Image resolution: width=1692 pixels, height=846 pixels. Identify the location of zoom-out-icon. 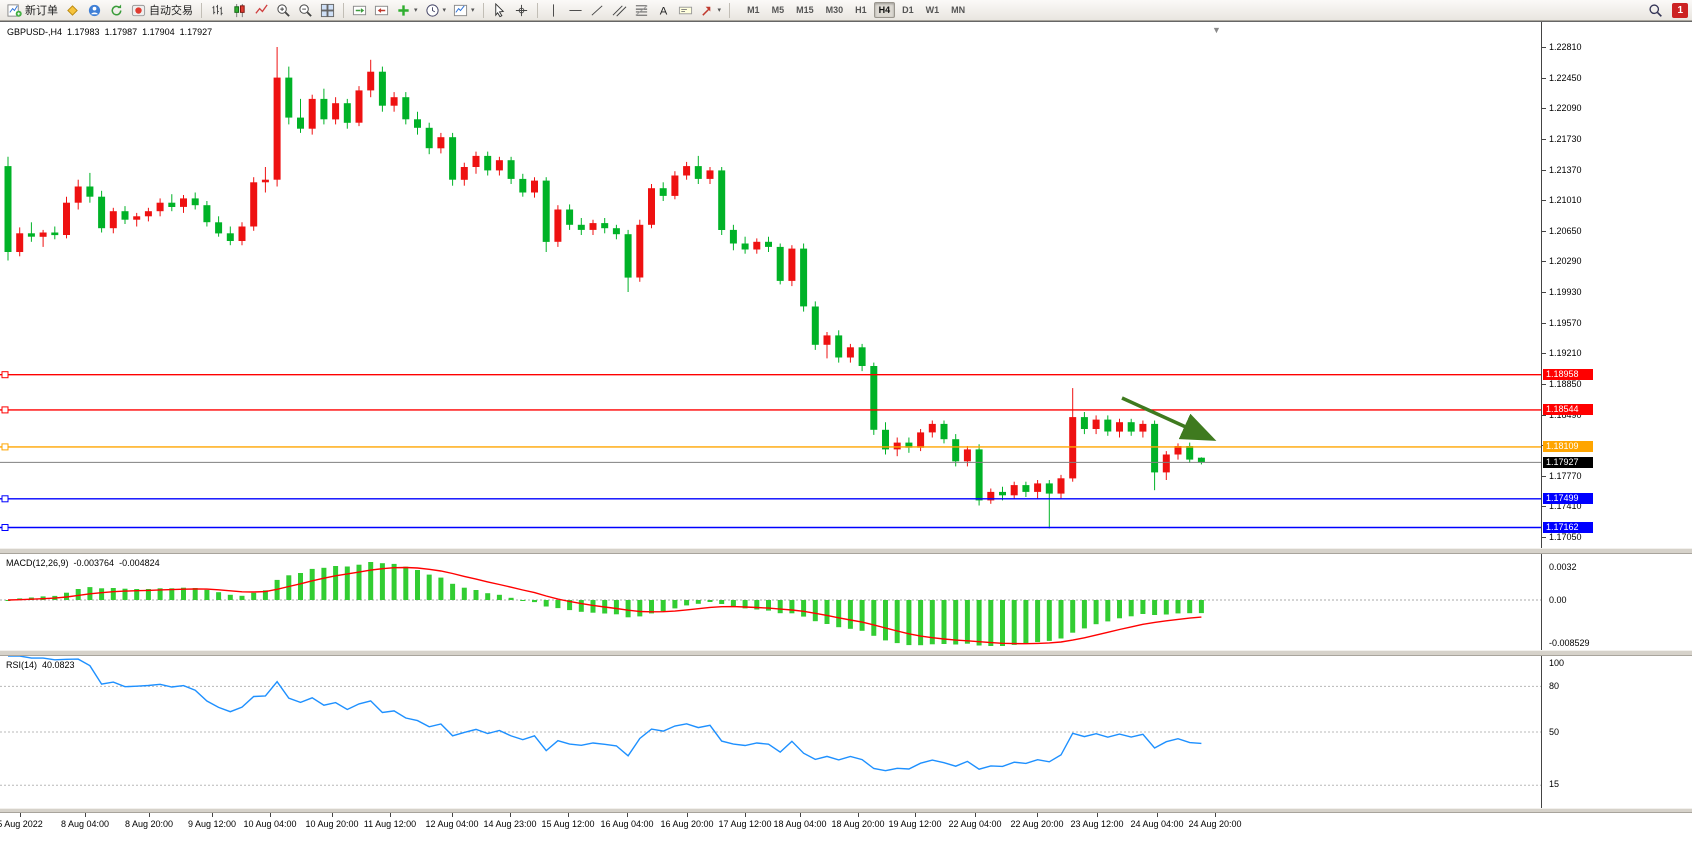
(305, 10).